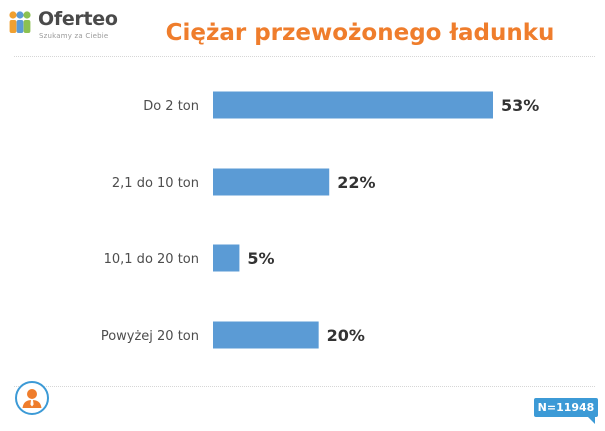  I want to click on chart-title: Ciężar przewożonego ładunku, so click(360, 33).